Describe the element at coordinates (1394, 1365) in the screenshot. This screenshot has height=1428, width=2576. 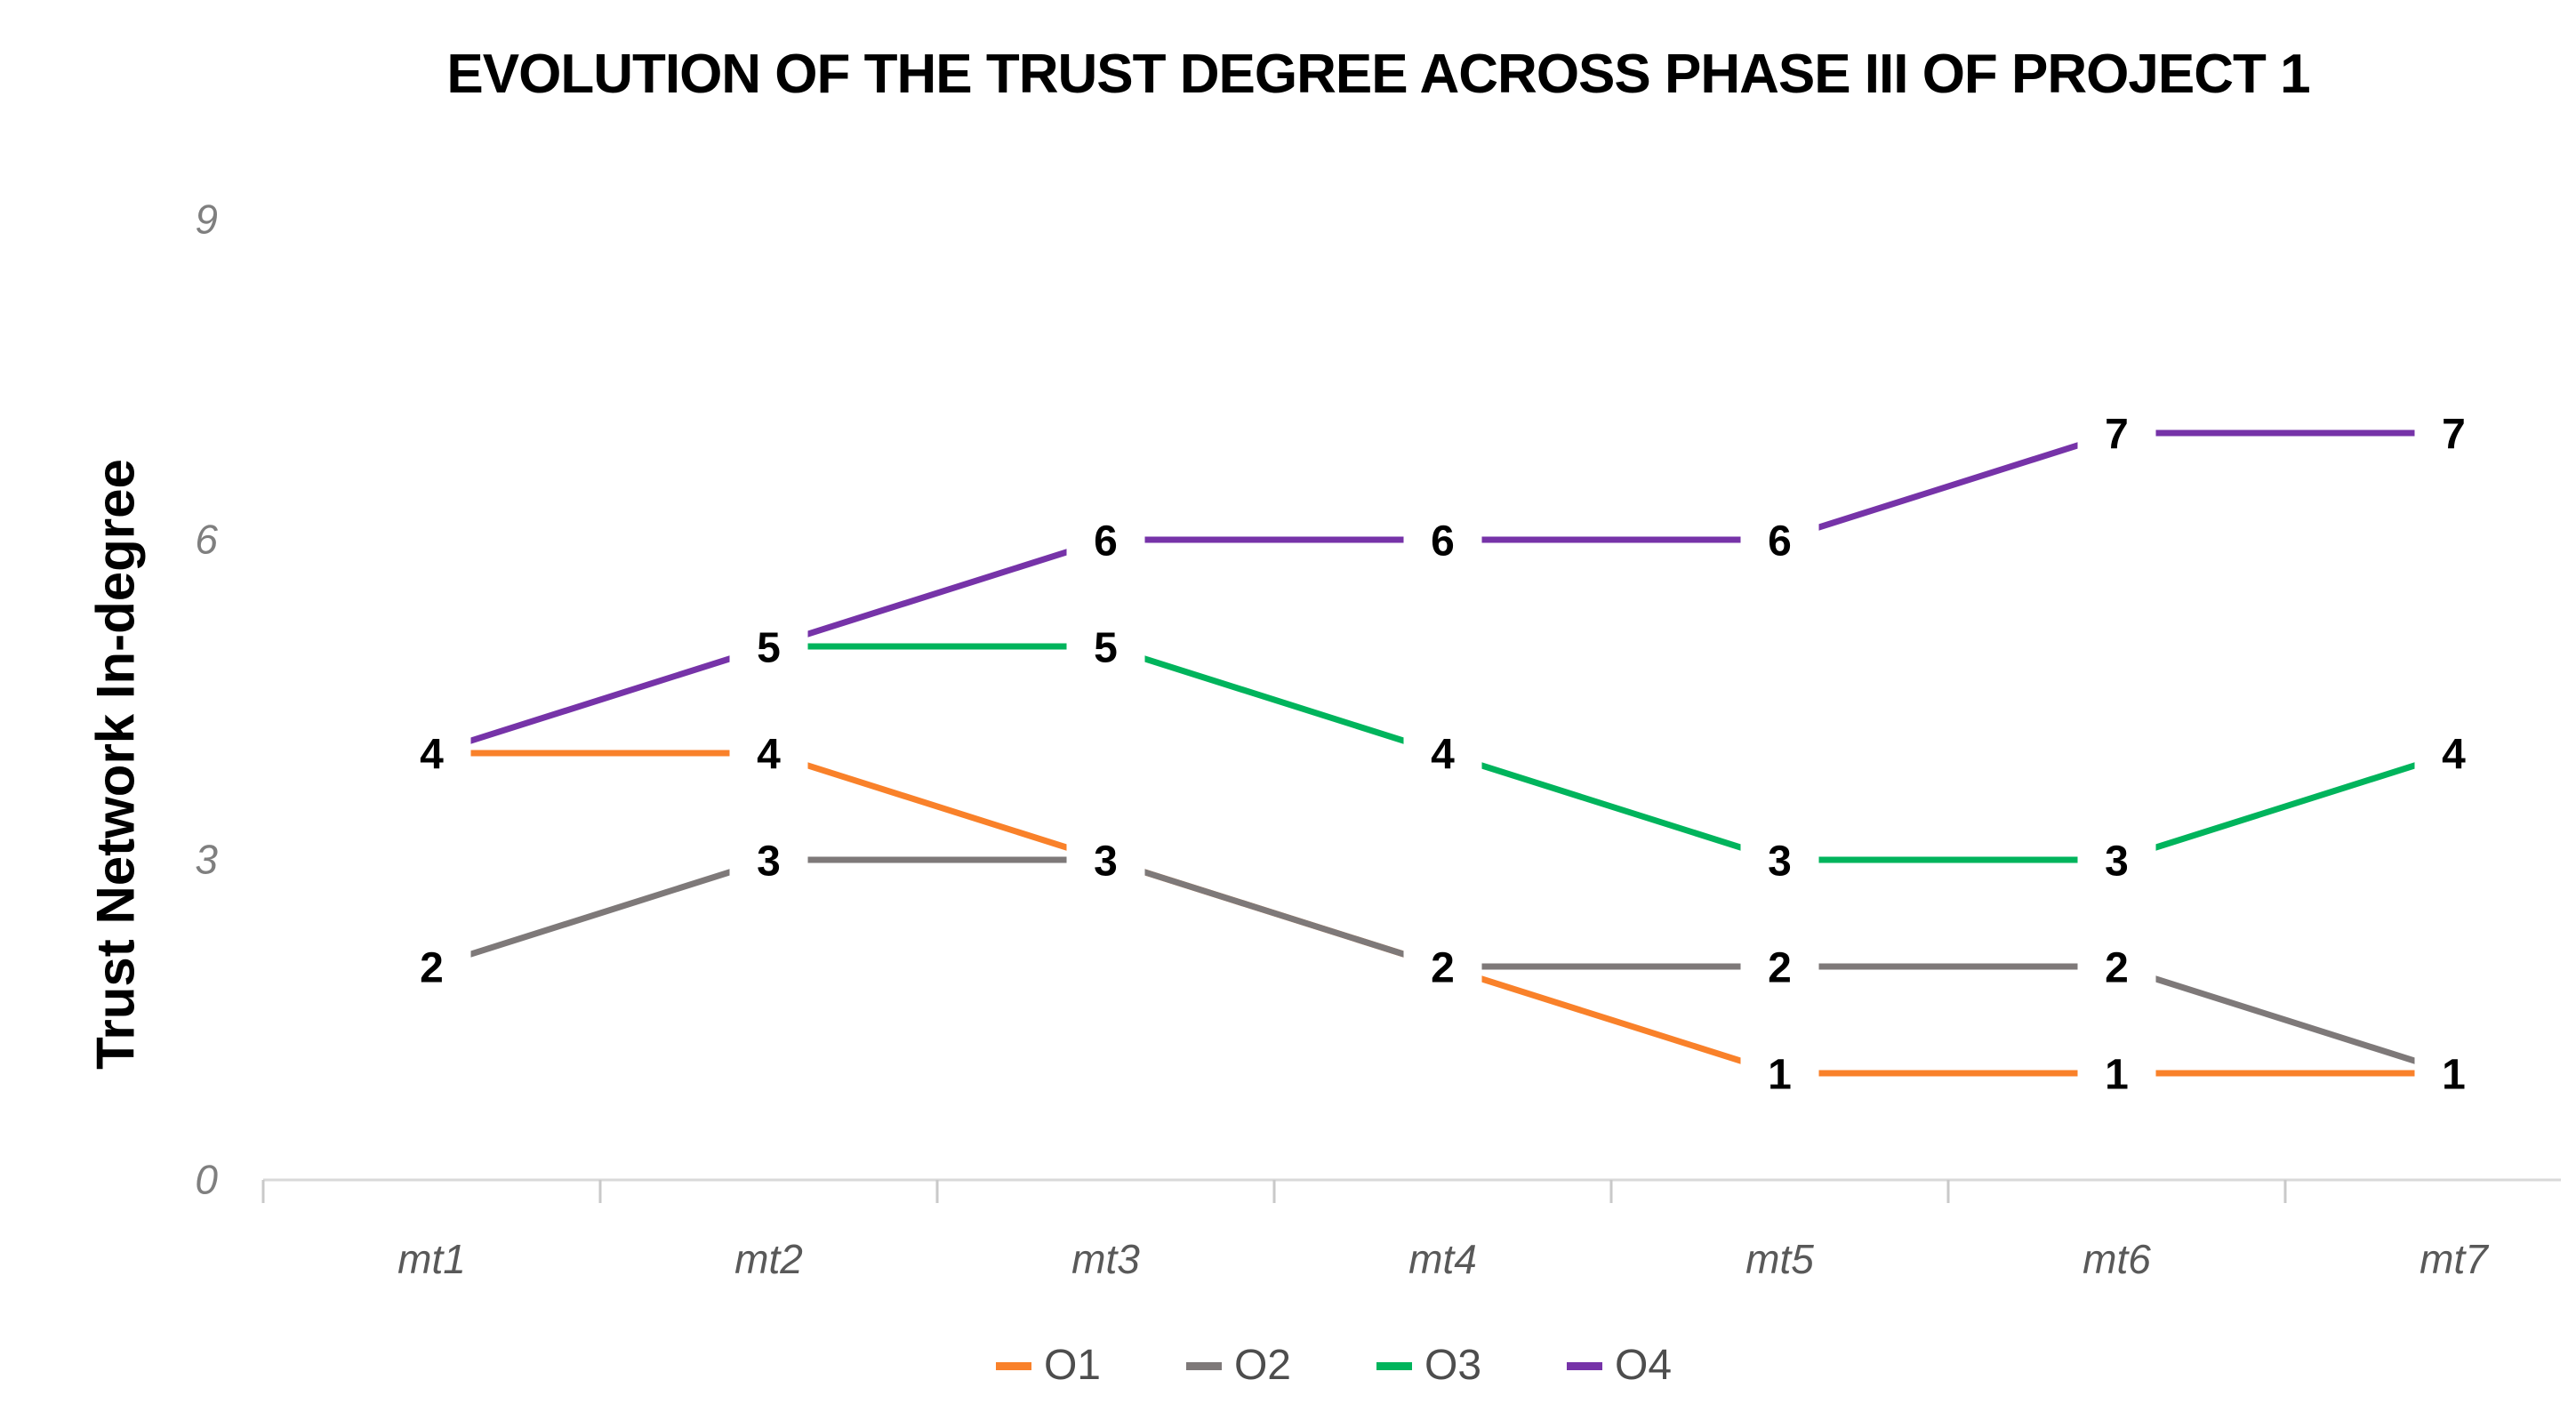
I see `legend-swatch-O3` at that location.